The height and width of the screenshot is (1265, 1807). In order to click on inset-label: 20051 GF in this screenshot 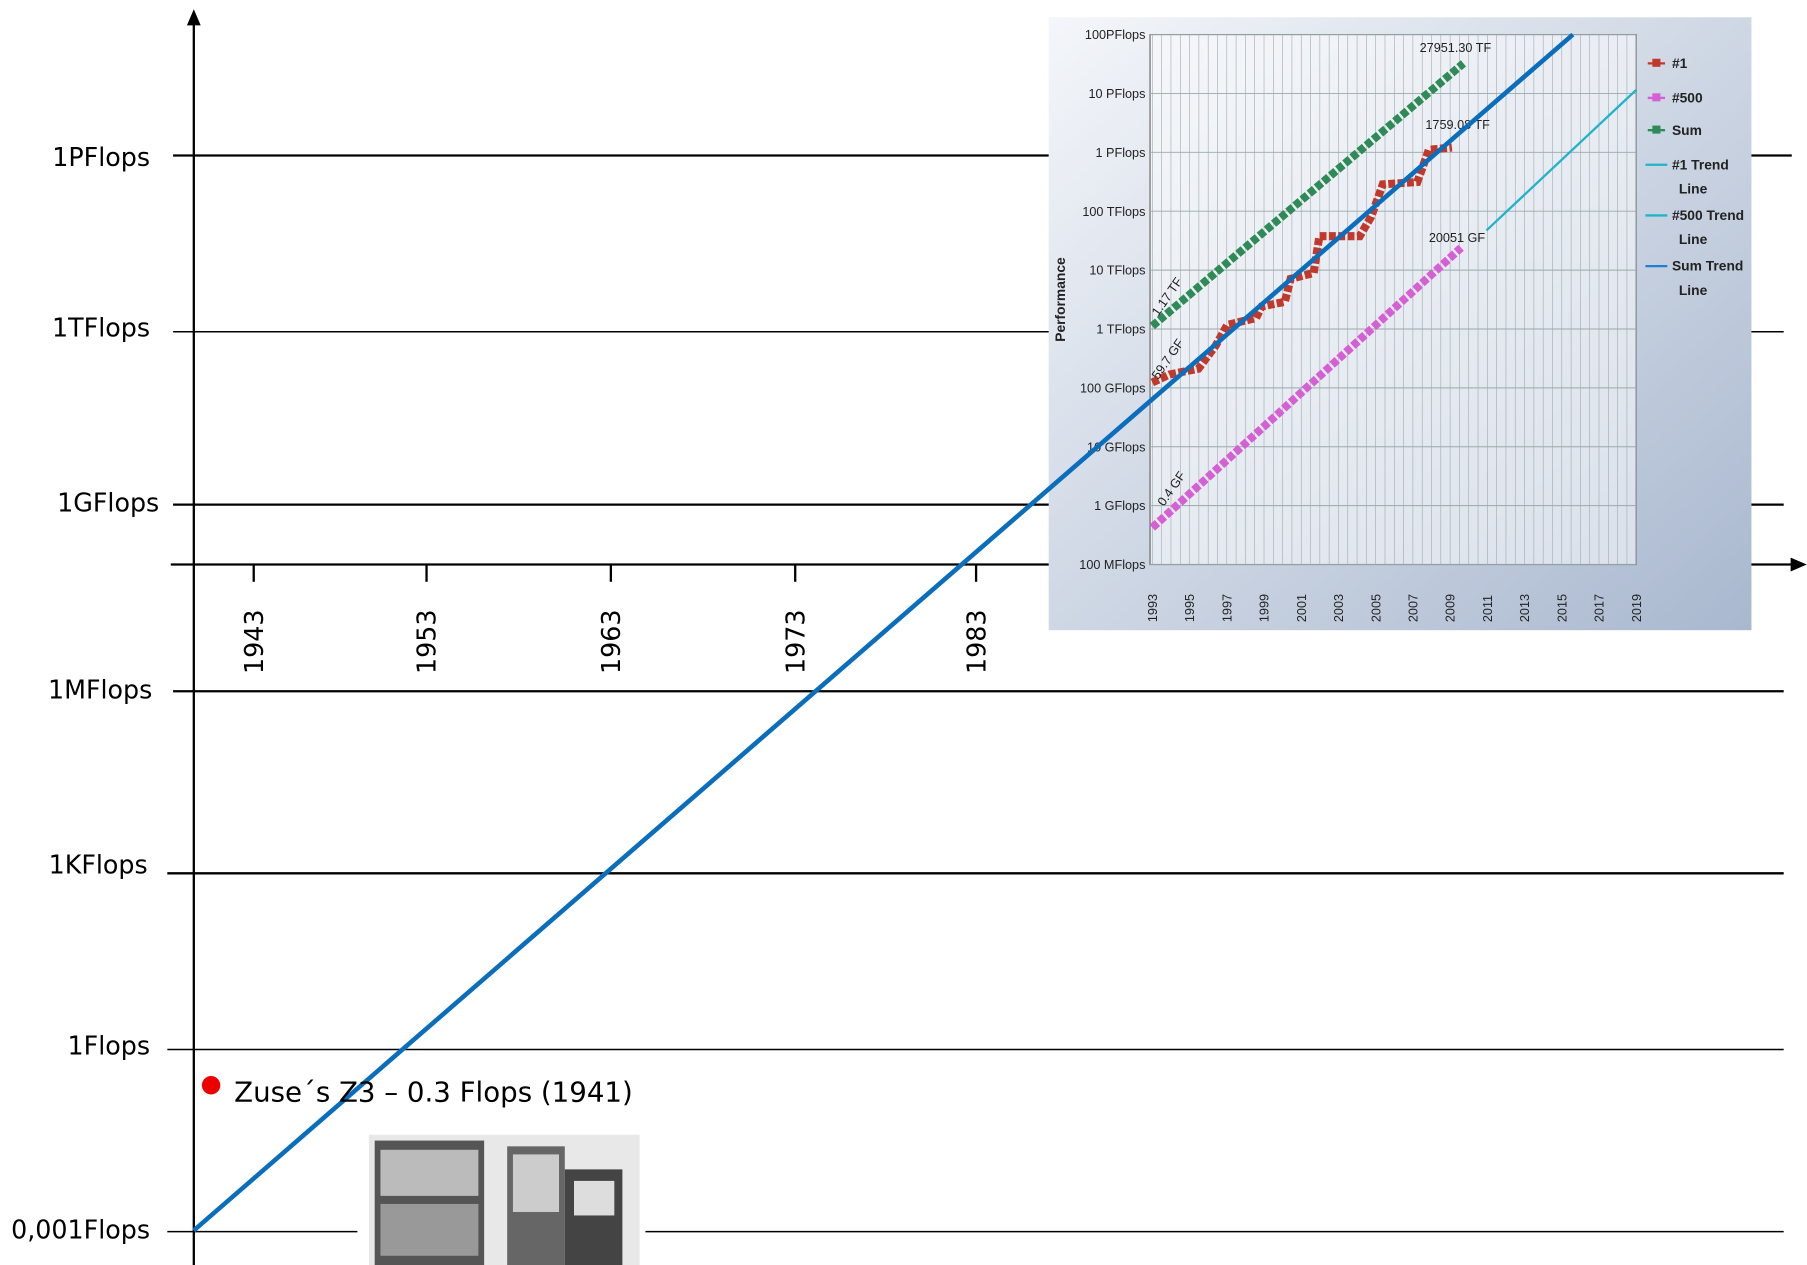, I will do `click(1457, 238)`.